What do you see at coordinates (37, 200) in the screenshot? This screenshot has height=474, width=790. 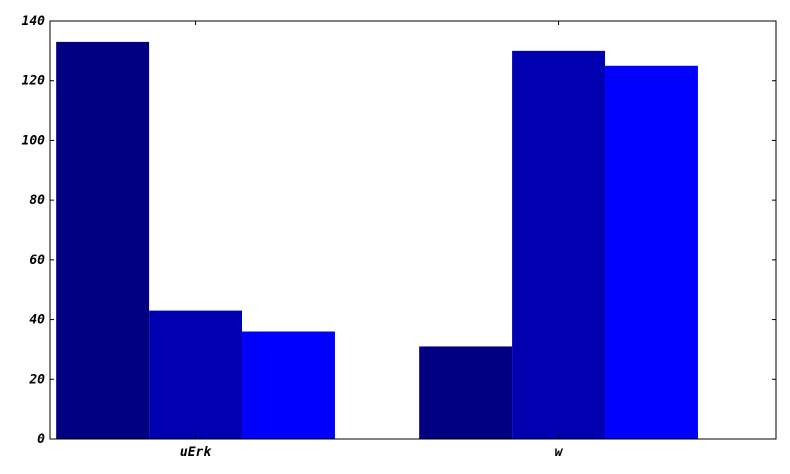 I see `y-tick-label-80: 80` at bounding box center [37, 200].